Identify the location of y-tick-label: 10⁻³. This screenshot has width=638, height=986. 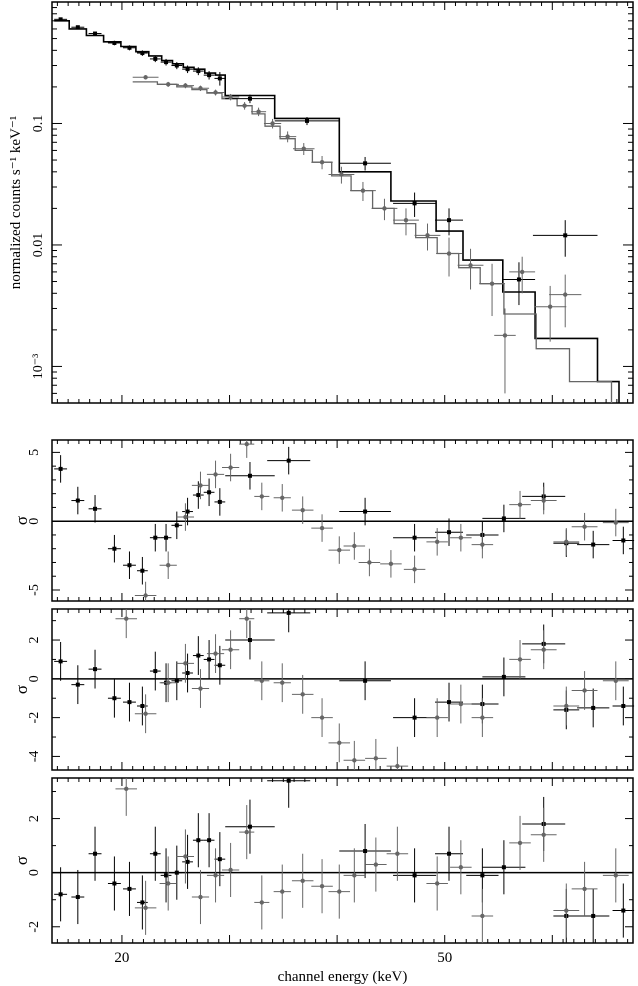
(38, 367).